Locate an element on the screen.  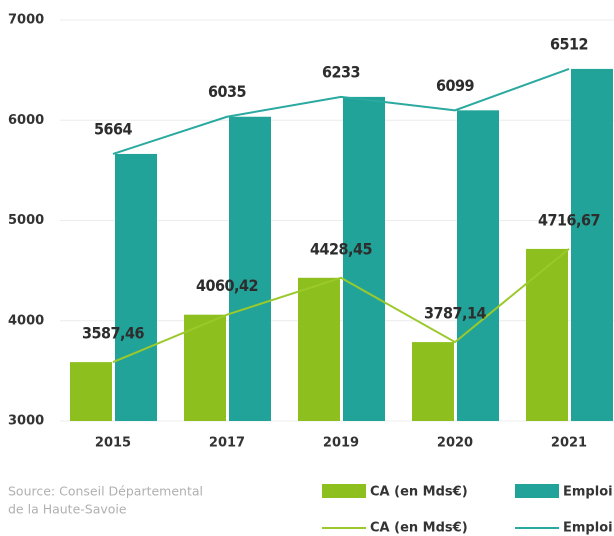
value-label: 6233 is located at coordinates (341, 71).